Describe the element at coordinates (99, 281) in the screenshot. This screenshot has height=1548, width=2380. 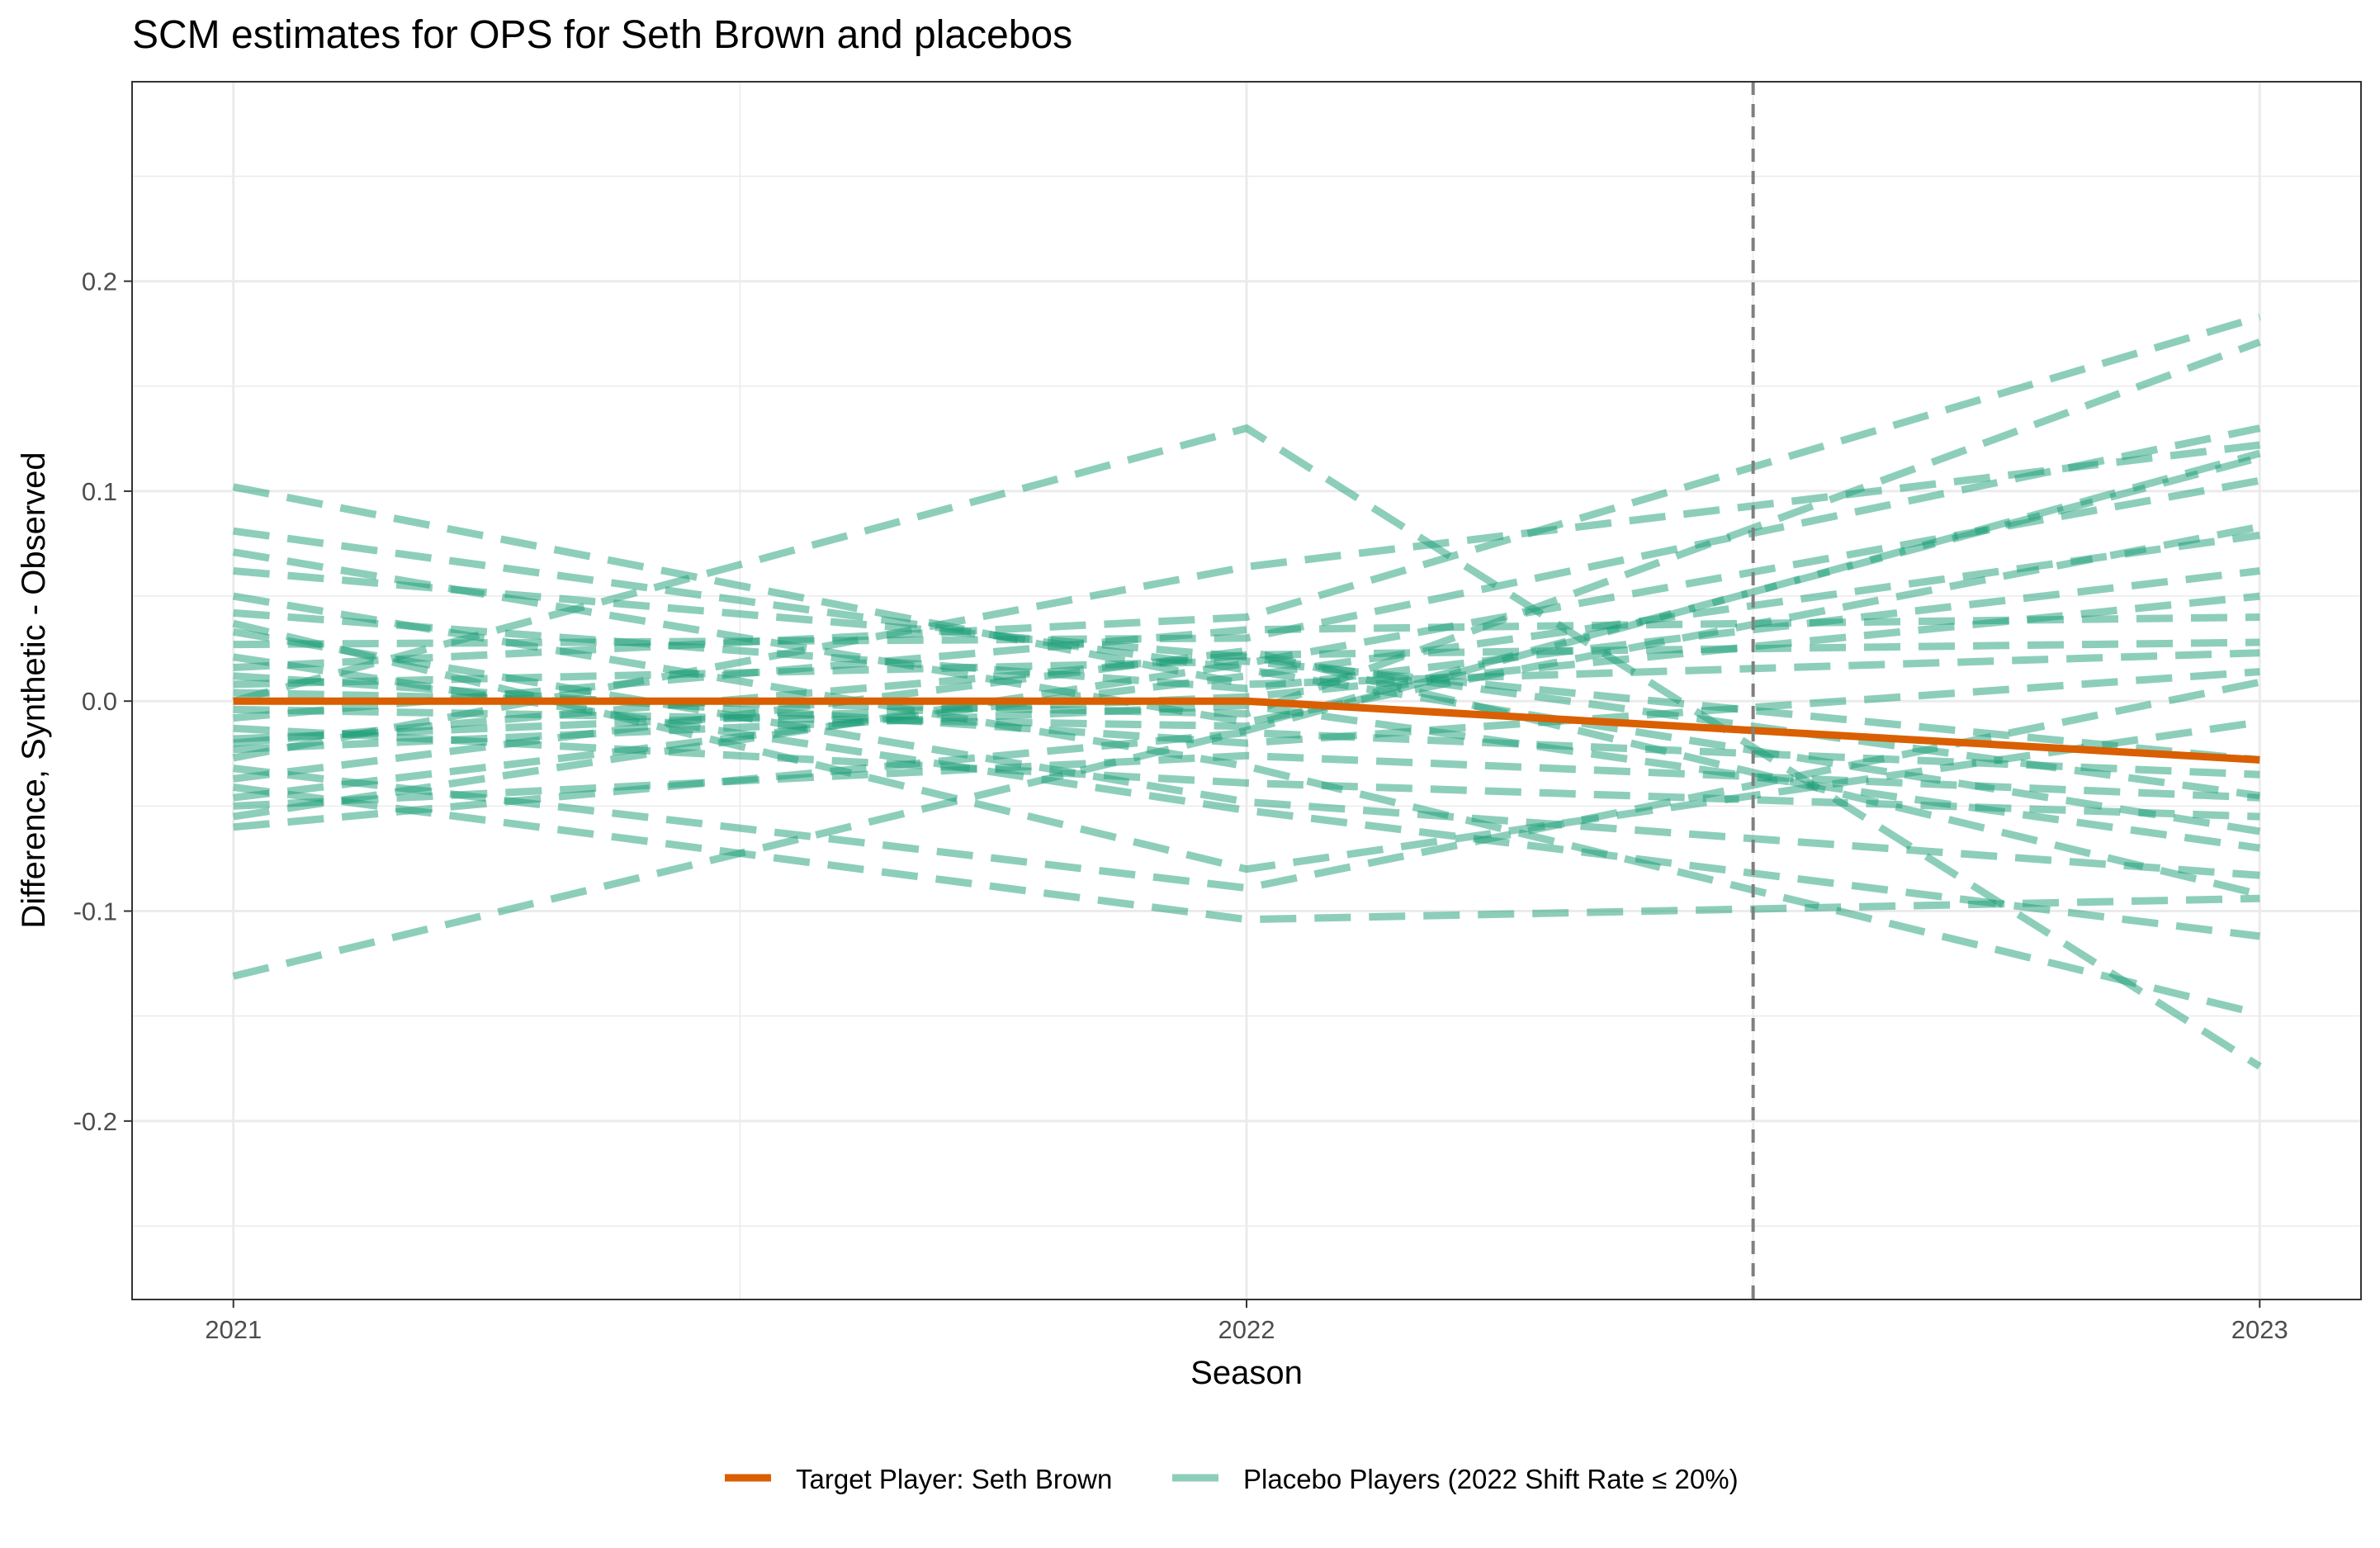
I see `y-tick-label: 0.2` at that location.